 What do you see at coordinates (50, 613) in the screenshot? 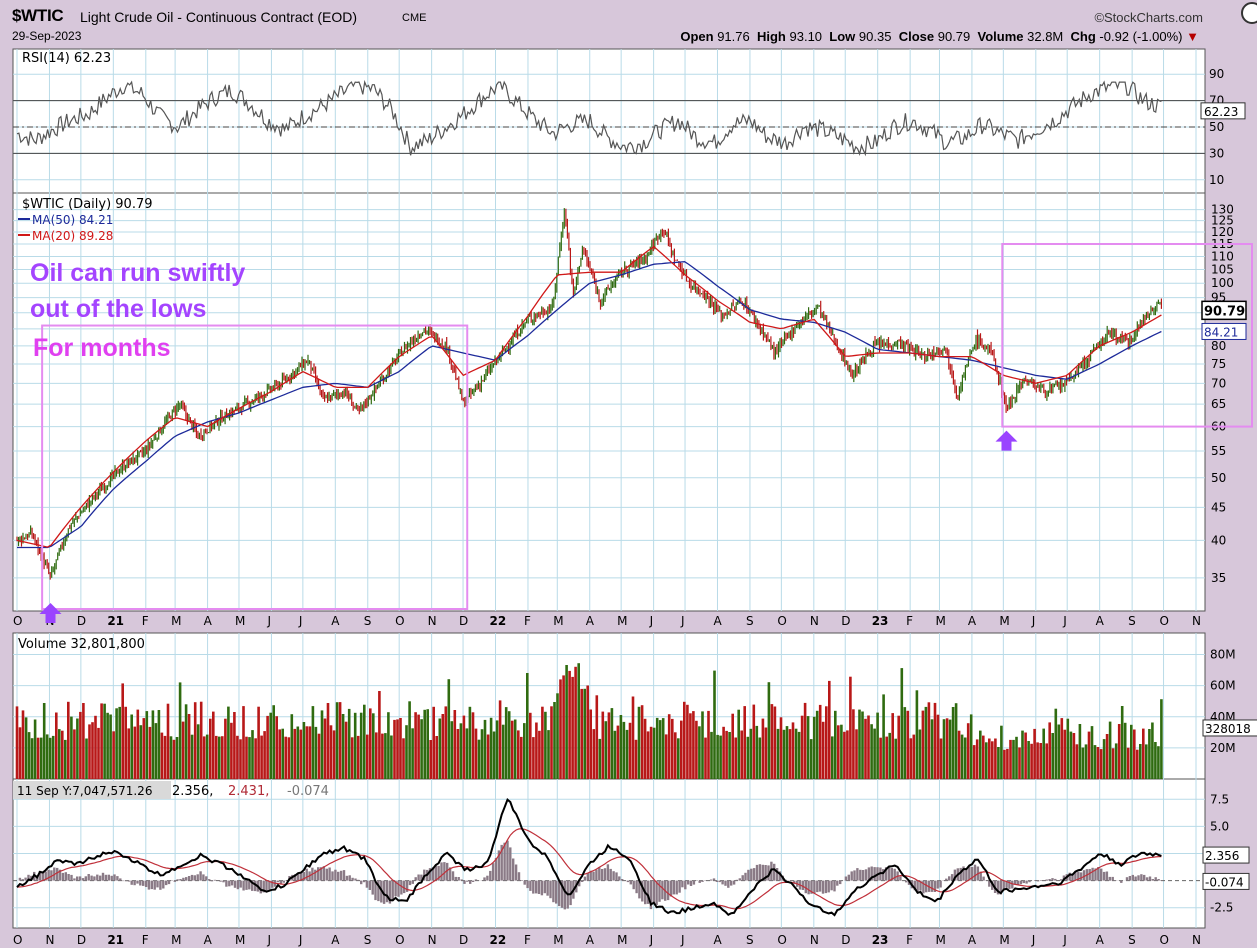
I see `up-arrow-icon` at bounding box center [50, 613].